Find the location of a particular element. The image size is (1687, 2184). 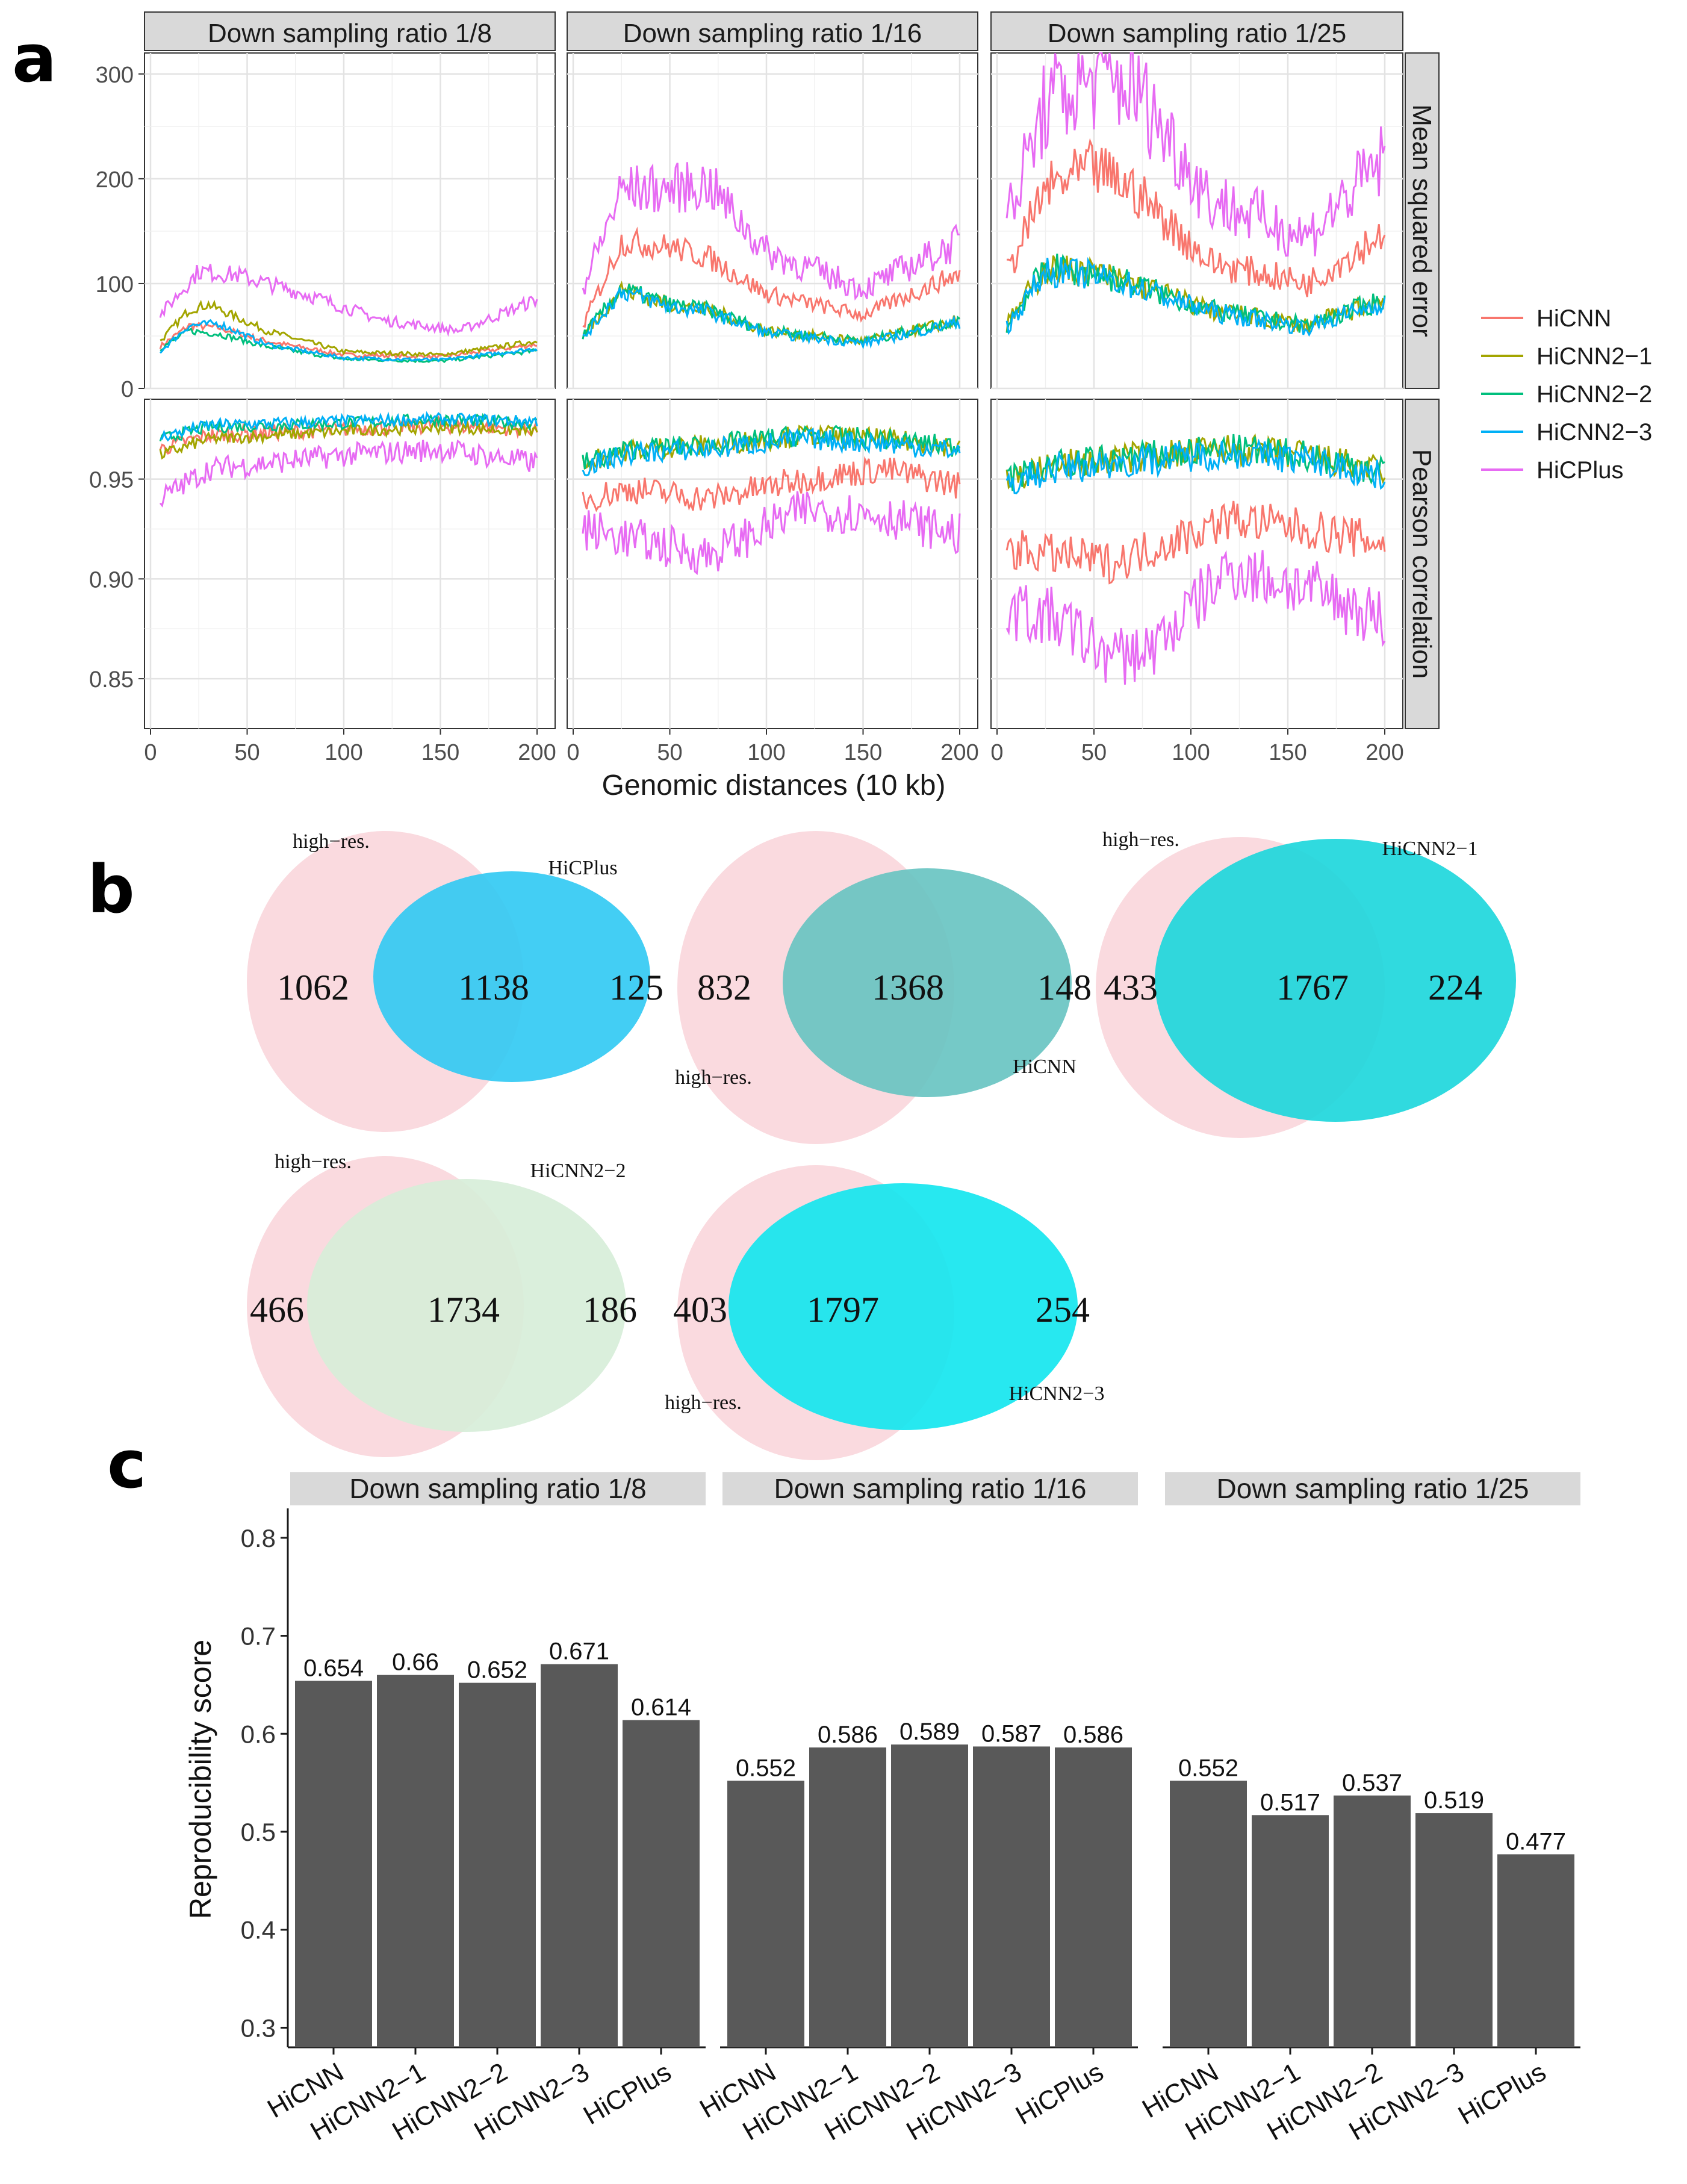

legend-label: HiCPlus is located at coordinates (1579, 470).